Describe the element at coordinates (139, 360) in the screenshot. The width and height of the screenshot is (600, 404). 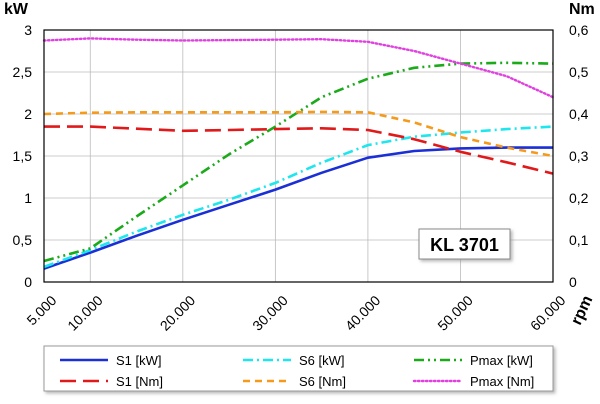
I see `legend-label: S1 [kW]` at that location.